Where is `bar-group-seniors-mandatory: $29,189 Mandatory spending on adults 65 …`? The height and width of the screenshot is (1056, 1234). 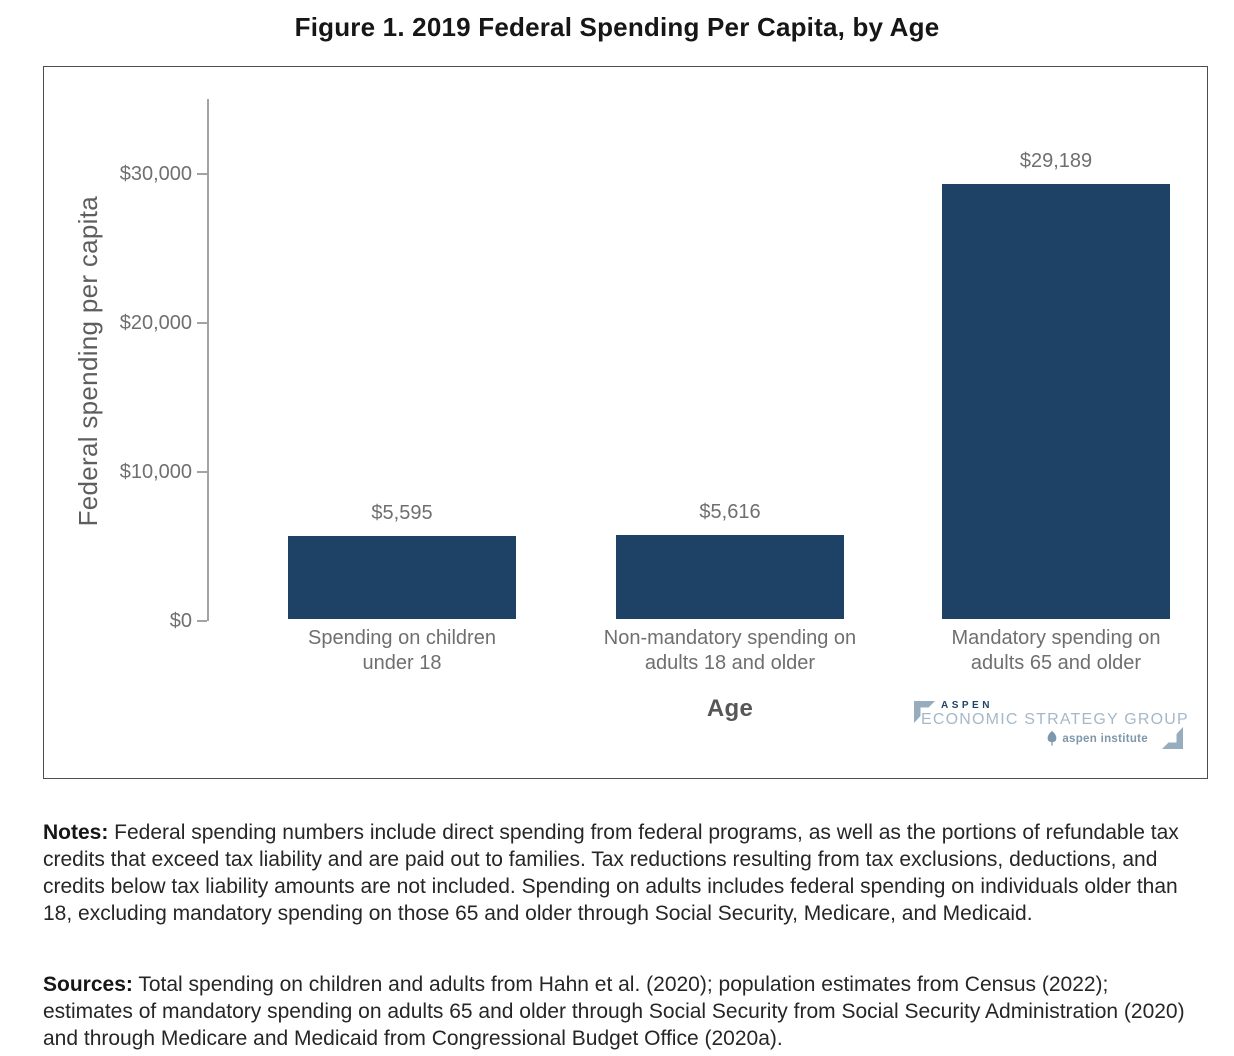
bar-group-seniors-mandatory: $29,189 Mandatory spending on adults 65 … is located at coordinates (1056, 412).